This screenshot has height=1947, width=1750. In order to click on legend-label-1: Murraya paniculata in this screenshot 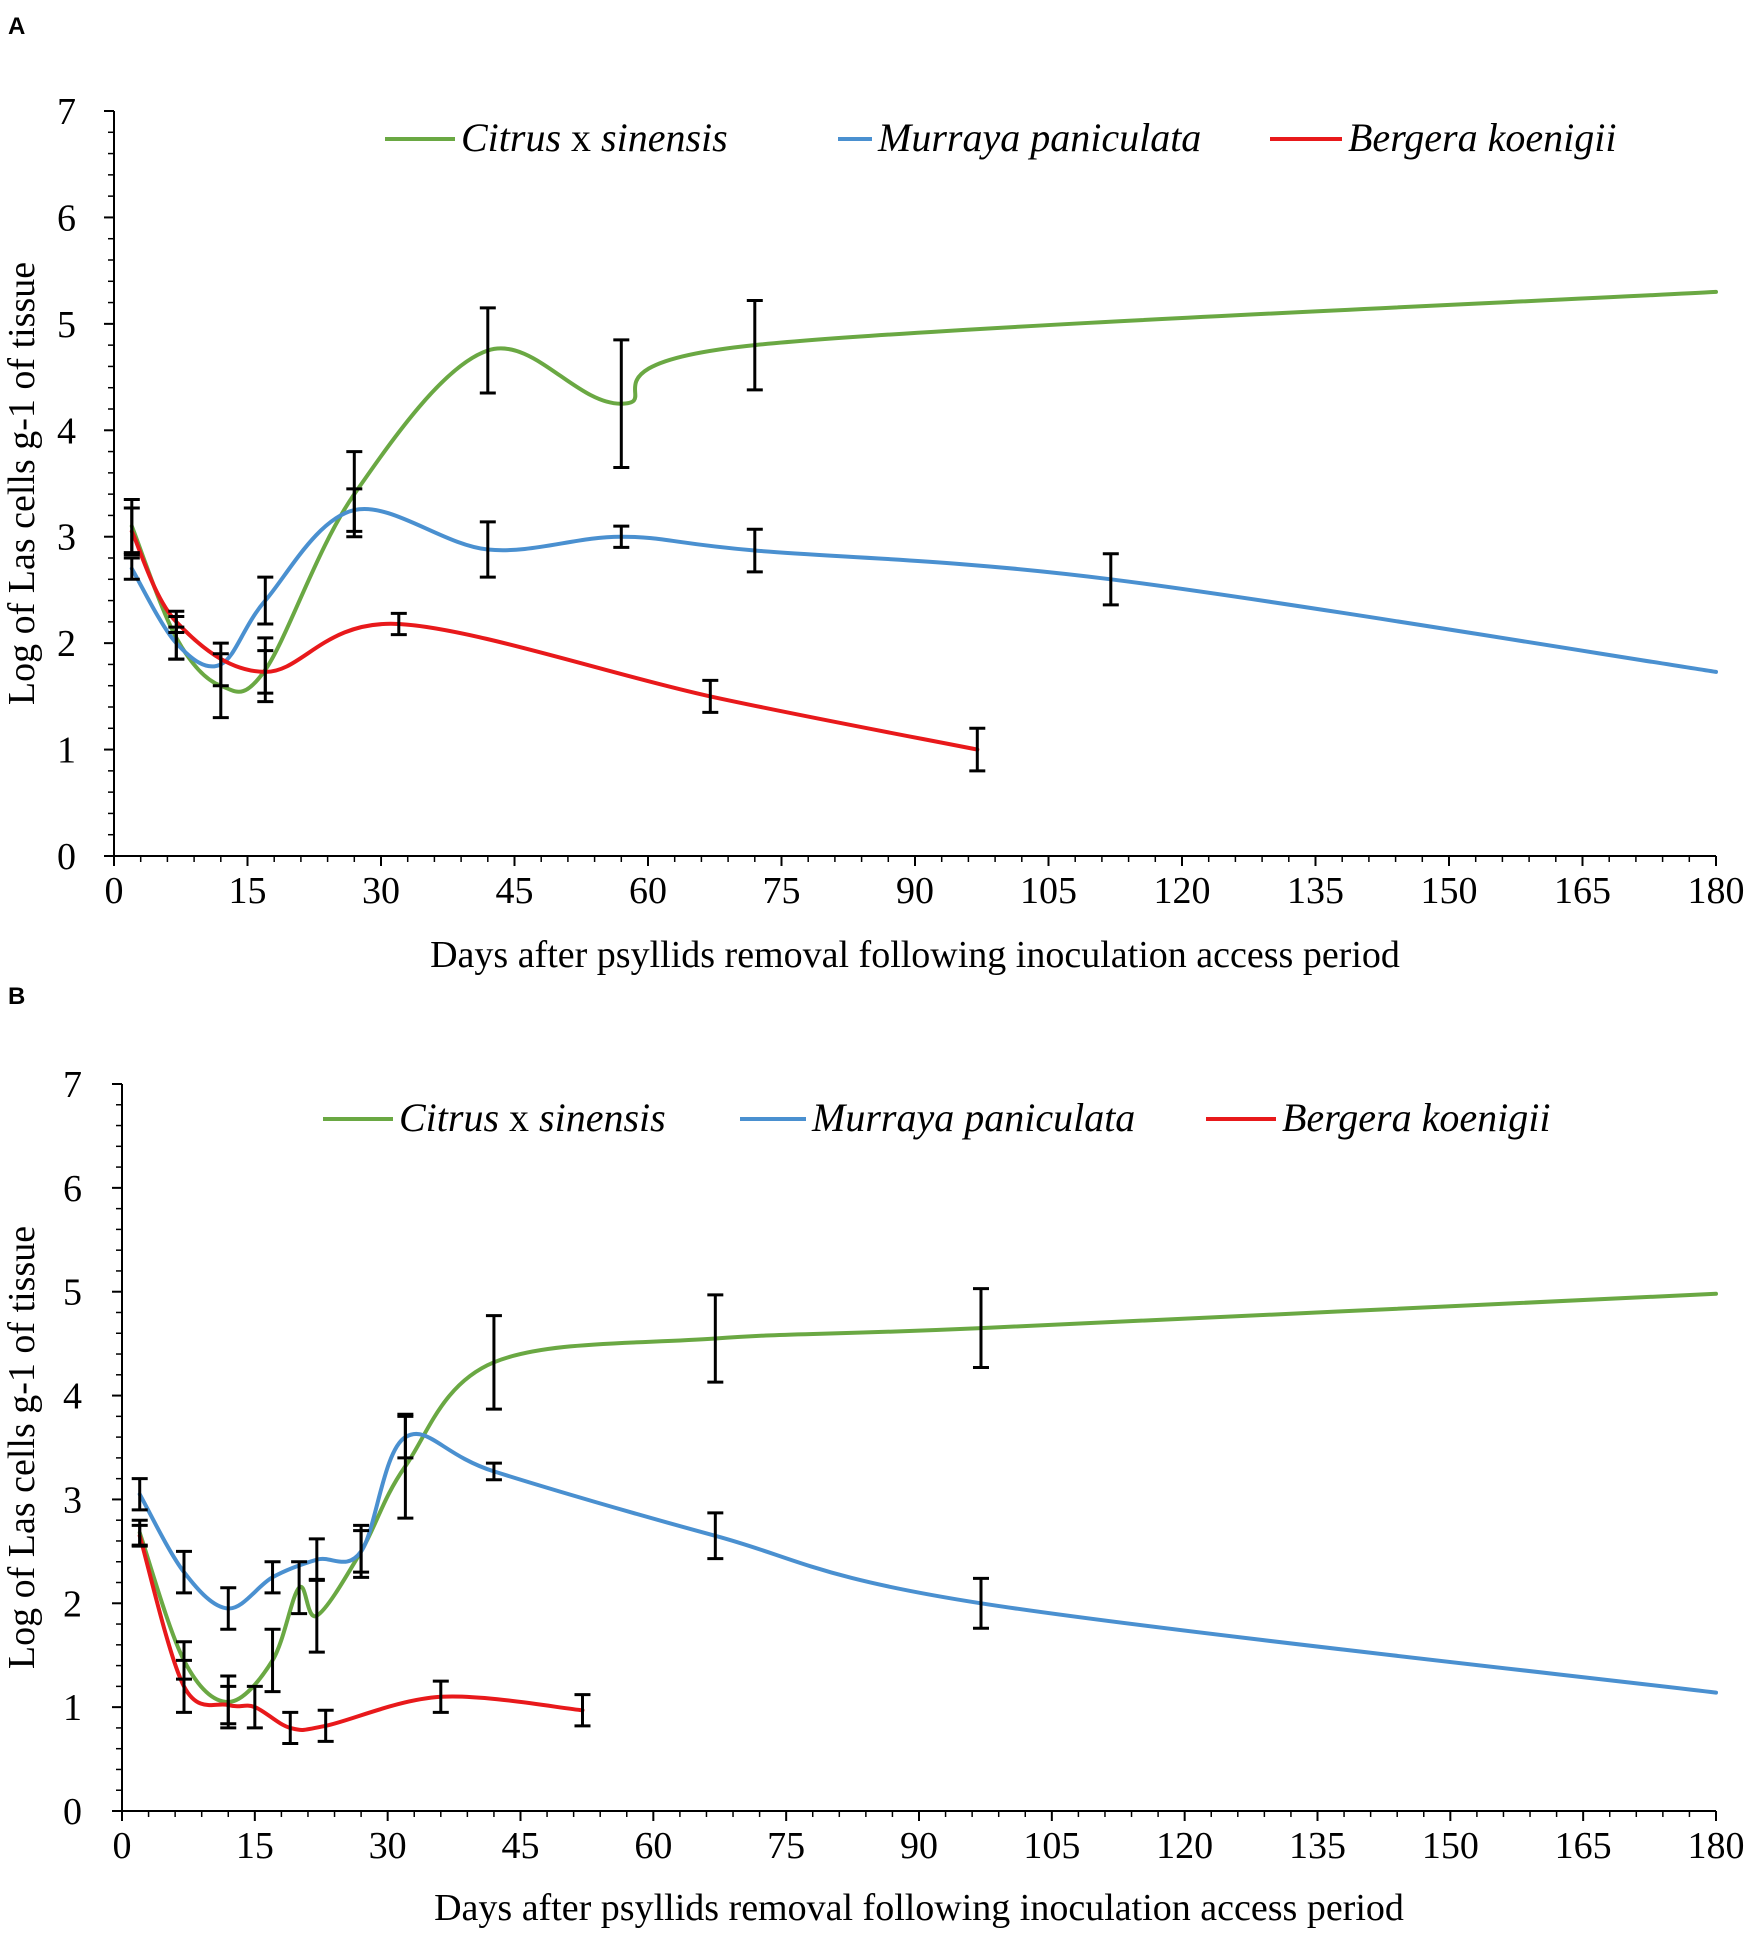, I will do `click(1039, 137)`.